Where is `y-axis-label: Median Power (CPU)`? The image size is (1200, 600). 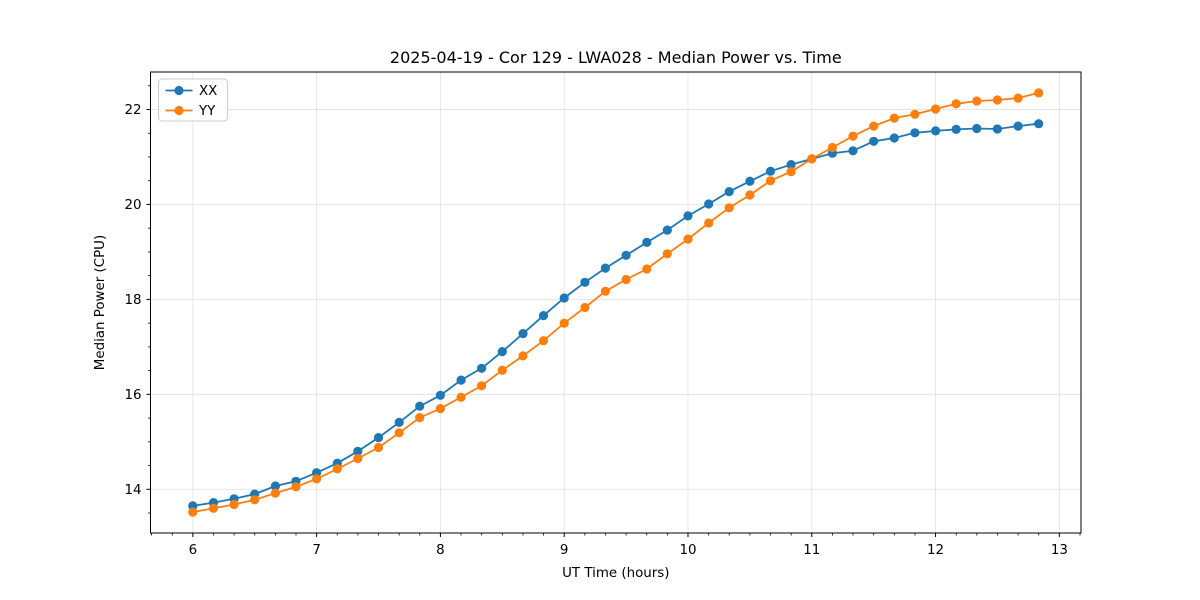 y-axis-label: Median Power (CPU) is located at coordinates (100, 302).